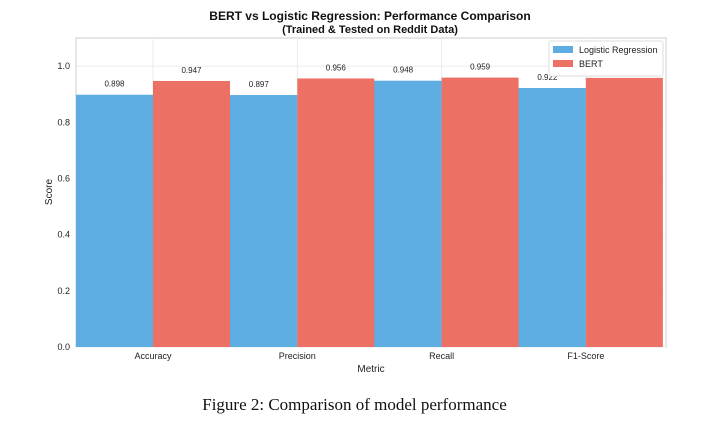 This screenshot has width=709, height=433. What do you see at coordinates (114, 84) in the screenshot?
I see `data-label: 0.898` at bounding box center [114, 84].